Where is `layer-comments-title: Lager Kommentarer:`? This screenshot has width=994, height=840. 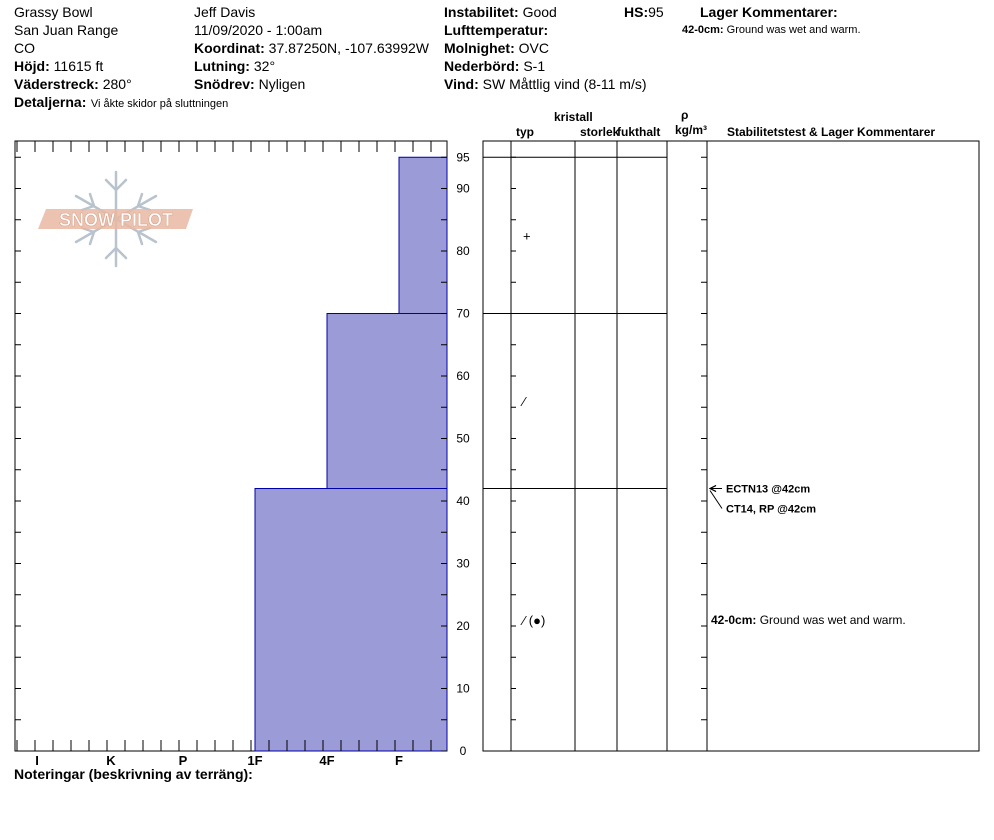 layer-comments-title: Lager Kommentarer: is located at coordinates (769, 12).